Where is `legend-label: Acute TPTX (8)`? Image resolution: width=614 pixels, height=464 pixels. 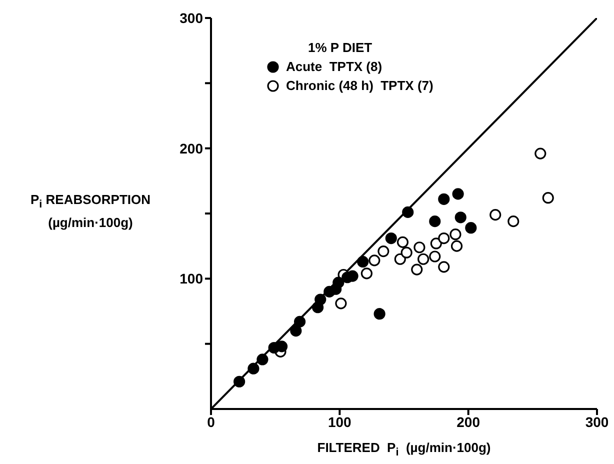 legend-label: Acute TPTX (8) is located at coordinates (334, 66).